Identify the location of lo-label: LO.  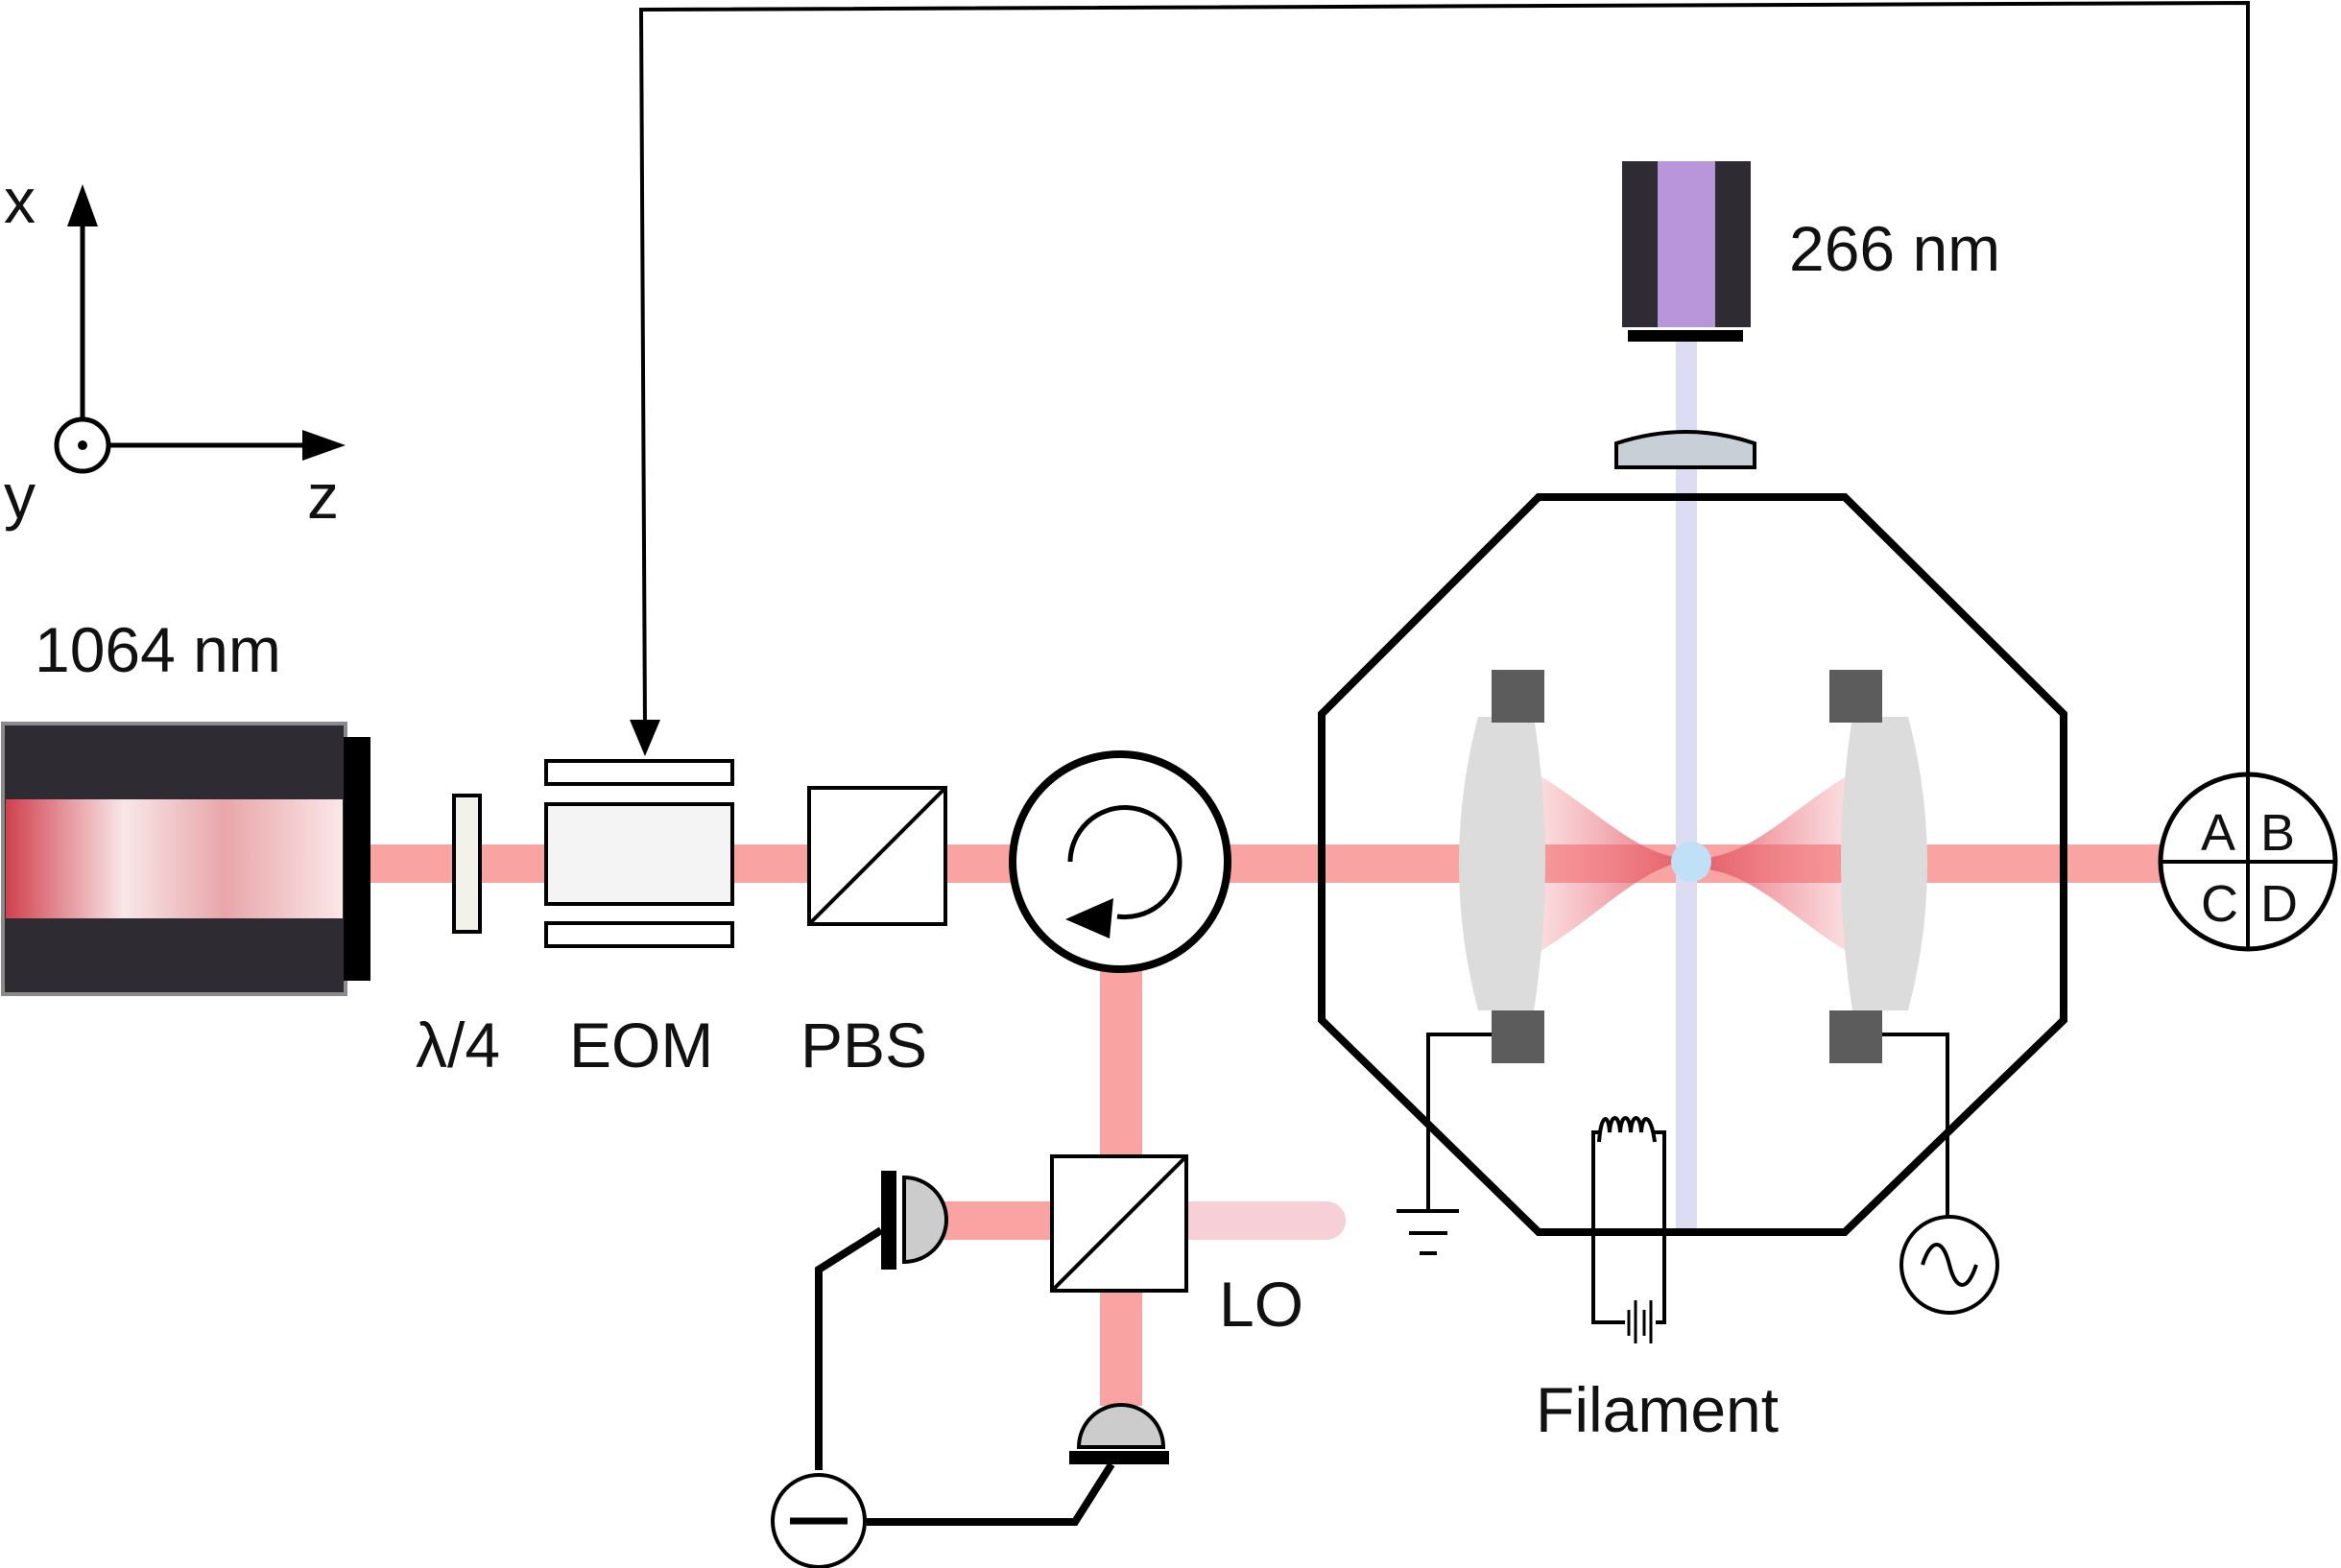
(1261, 1304).